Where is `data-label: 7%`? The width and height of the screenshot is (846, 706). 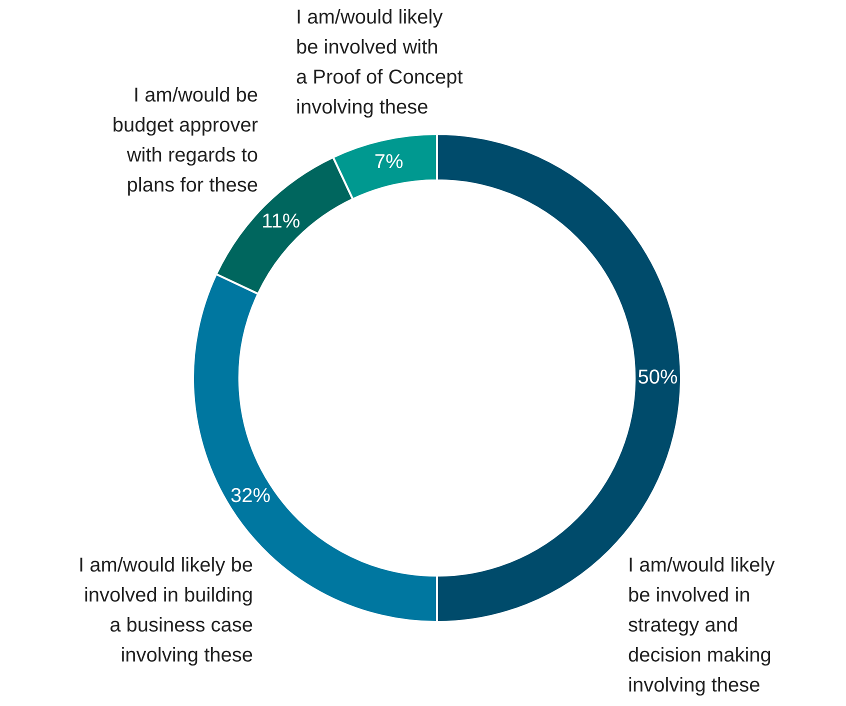
data-label: 7% is located at coordinates (389, 162).